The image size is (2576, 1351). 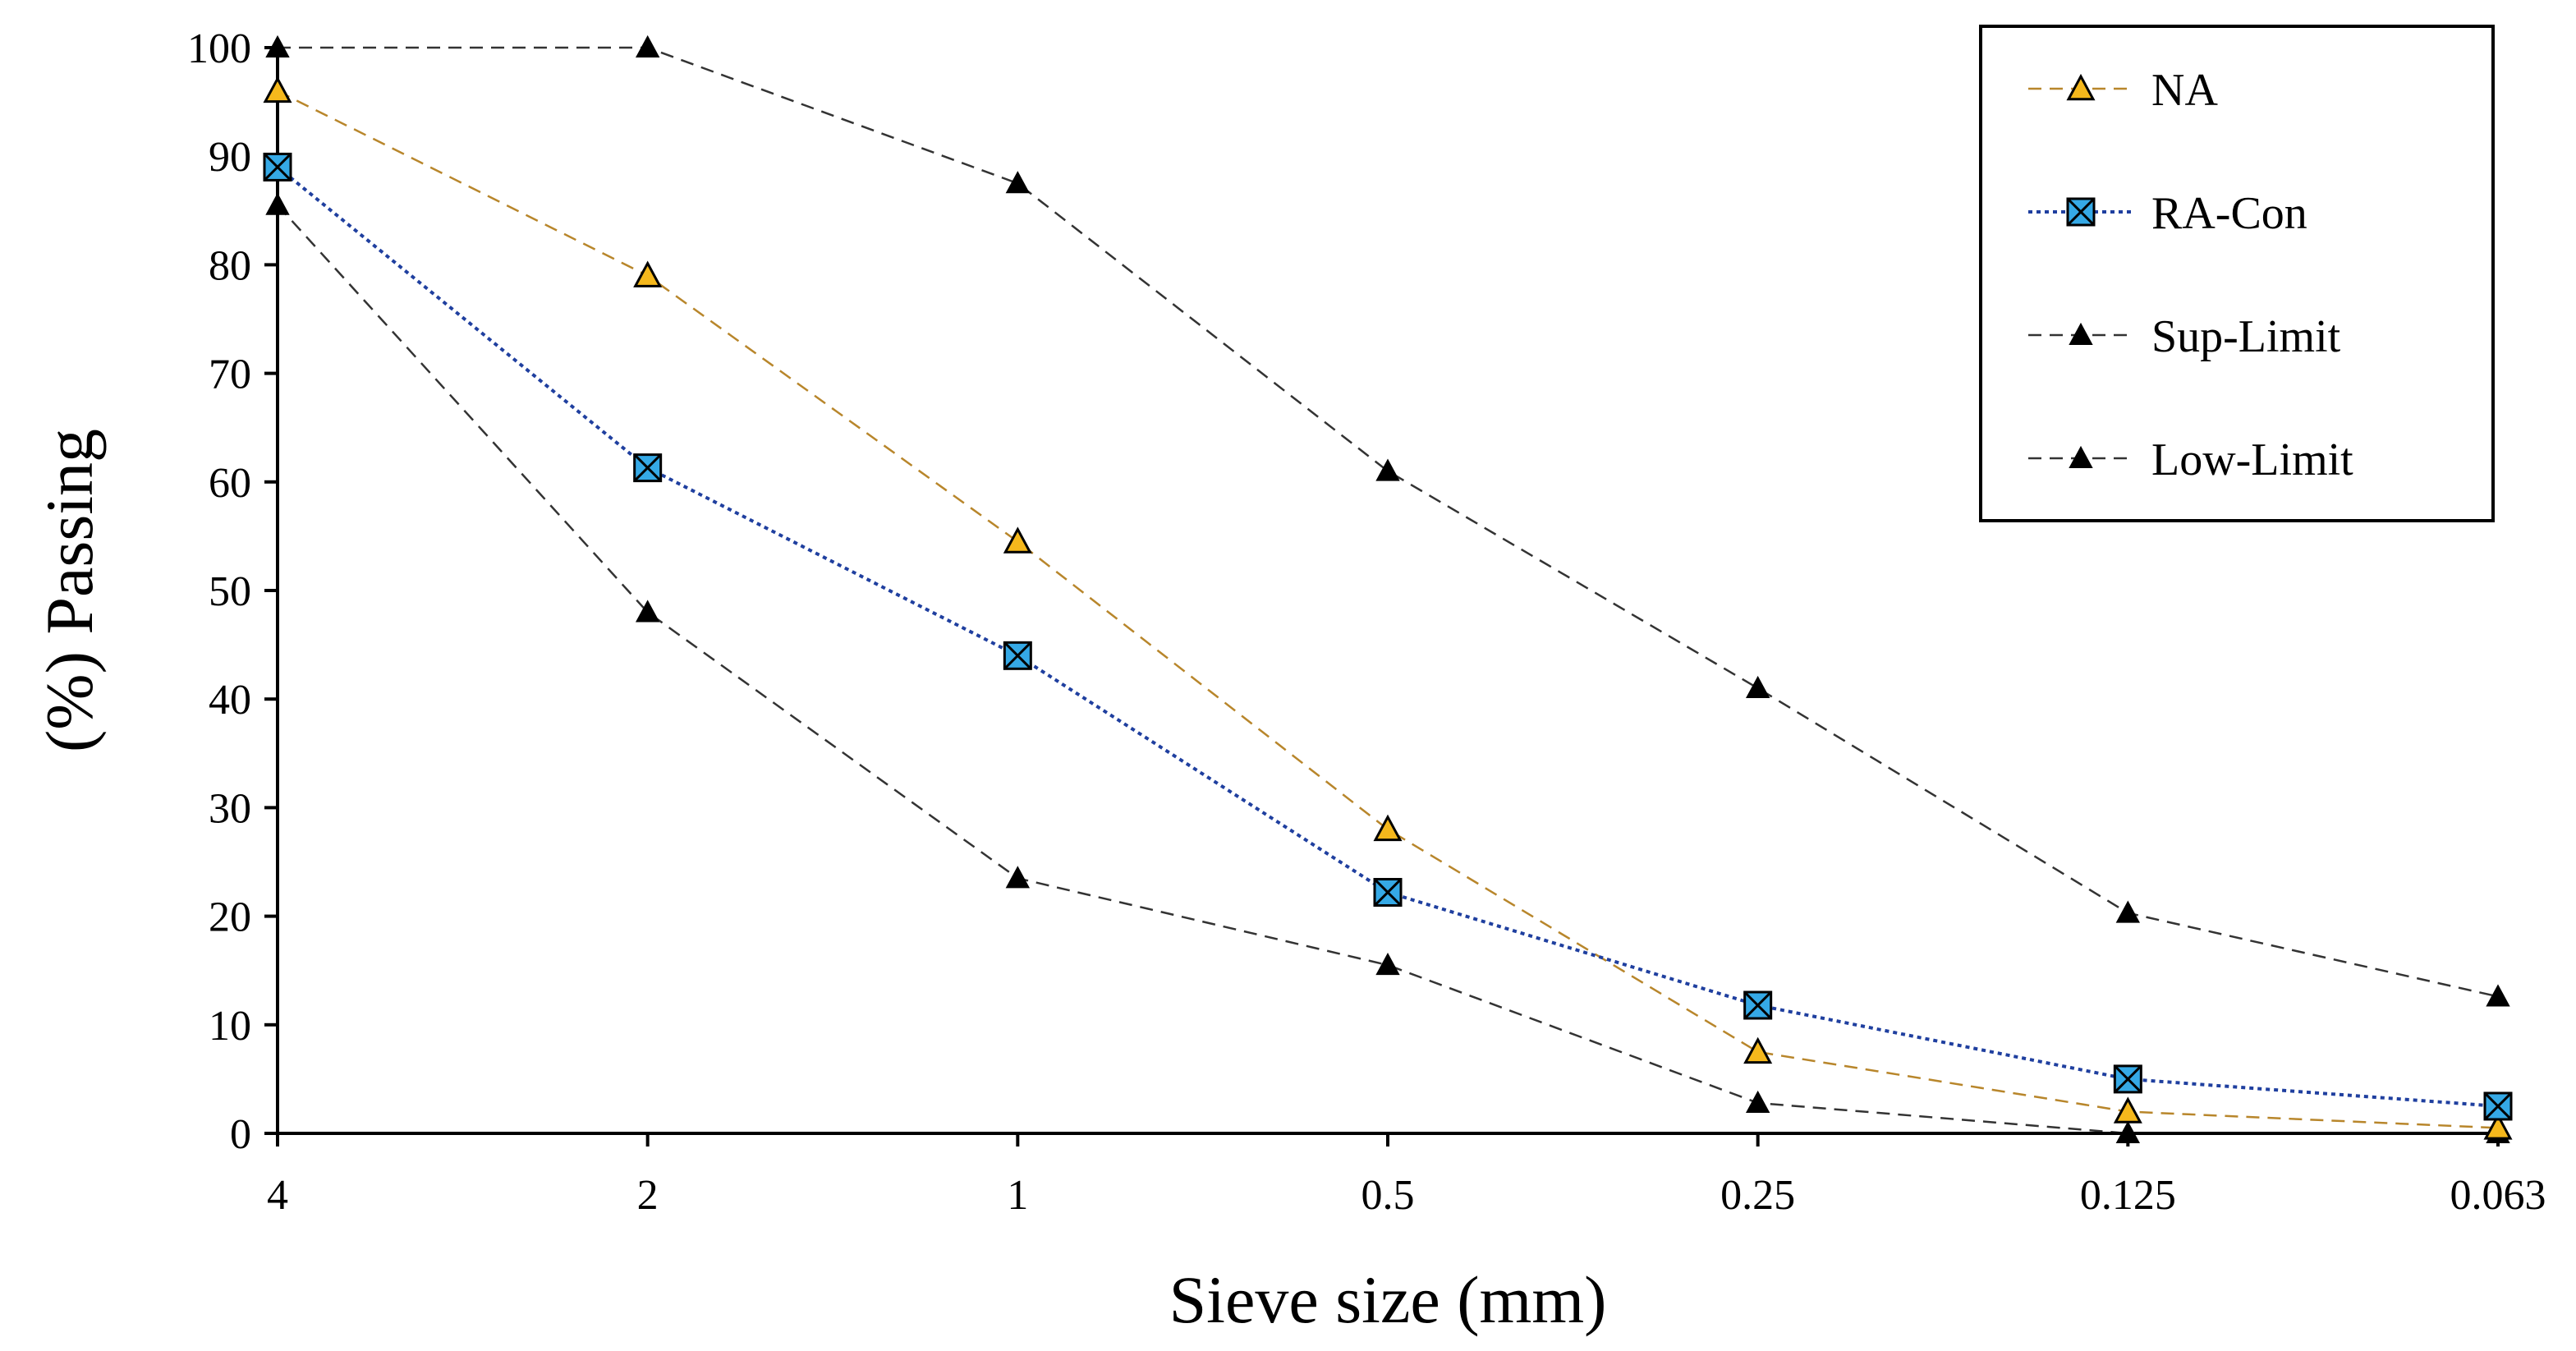 What do you see at coordinates (2229, 213) in the screenshot?
I see `legend-label-ra-con: RA-Con` at bounding box center [2229, 213].